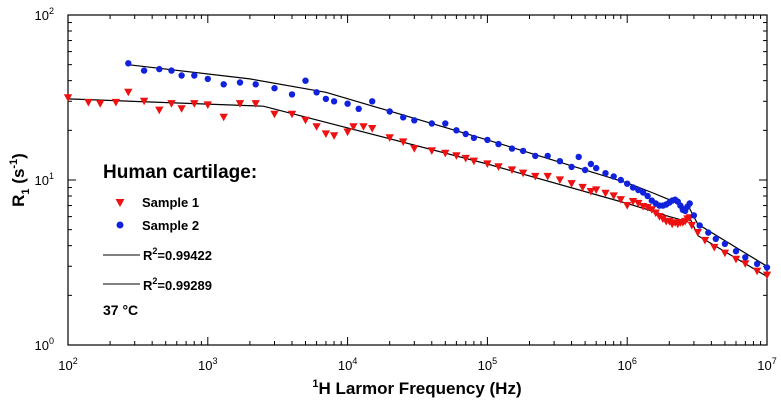  What do you see at coordinates (14, 164) in the screenshot?
I see `y-axis-label-unit-sup: -1` at bounding box center [14, 164].